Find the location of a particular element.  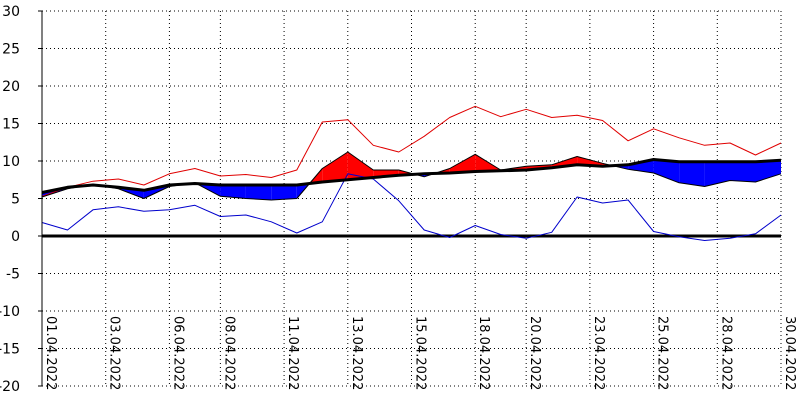

x-tick-label: 18.04.2022 is located at coordinates (483, 353).